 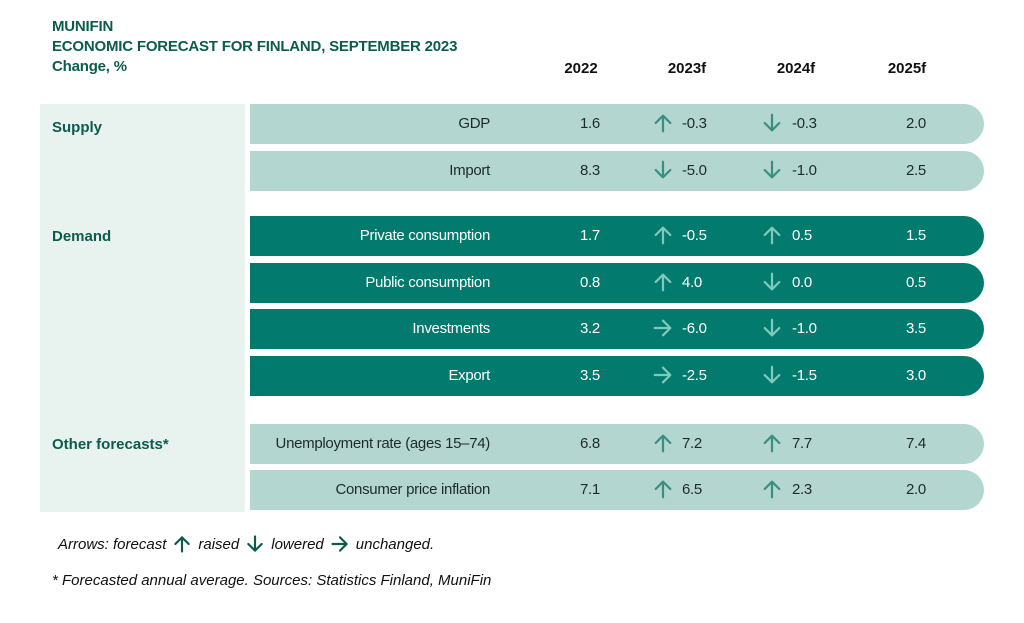 I want to click on table-row: Consumer price inflation 7.1 6.5 2.3 2.0, so click(x=617, y=490).